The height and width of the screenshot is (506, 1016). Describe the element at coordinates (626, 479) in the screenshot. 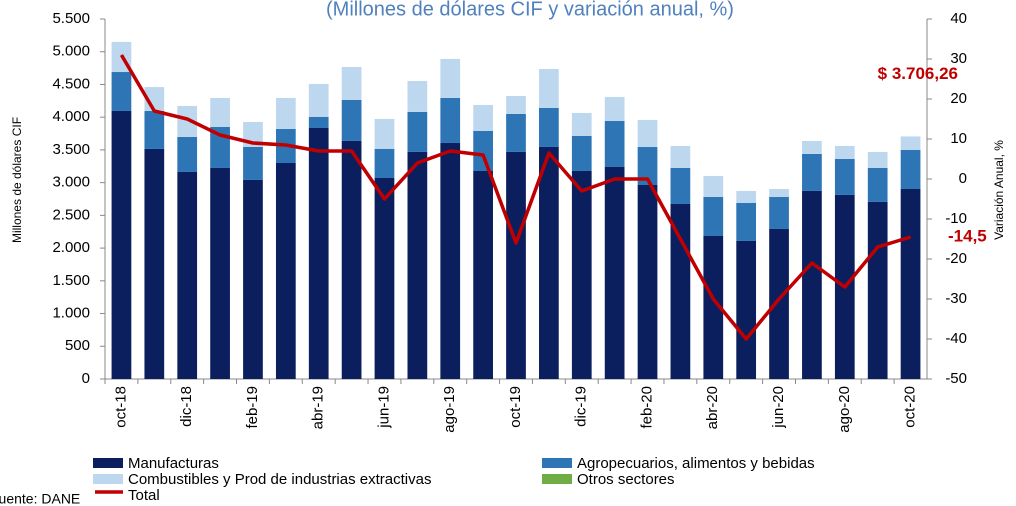

I see `legend-label: Otros sectores` at that location.